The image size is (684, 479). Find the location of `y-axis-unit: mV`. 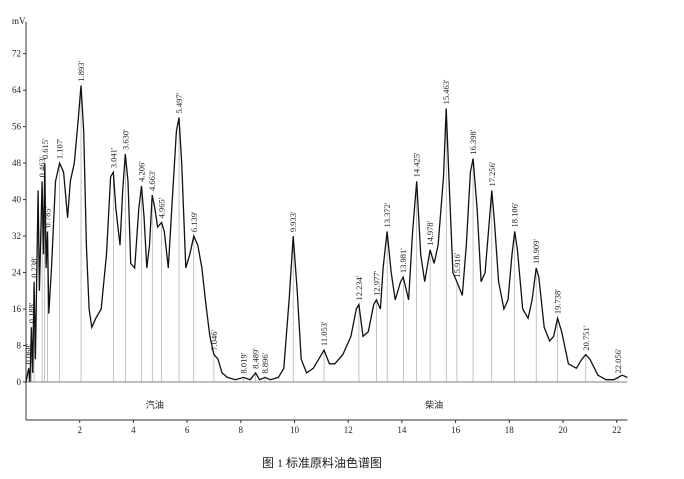

y-axis-unit: mV is located at coordinates (19, 21).